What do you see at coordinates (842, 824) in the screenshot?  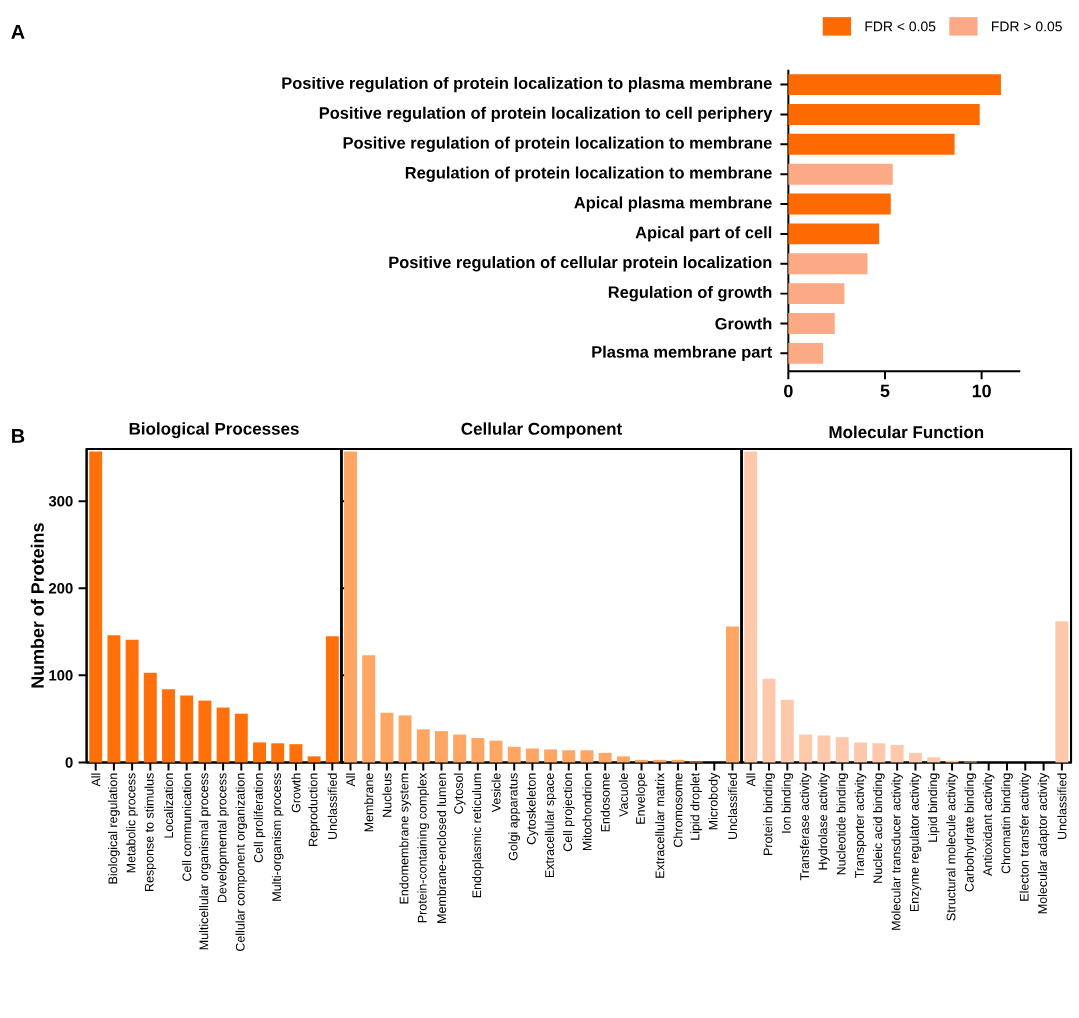 I see `x-tick-label: Nucleotide binding` at bounding box center [842, 824].